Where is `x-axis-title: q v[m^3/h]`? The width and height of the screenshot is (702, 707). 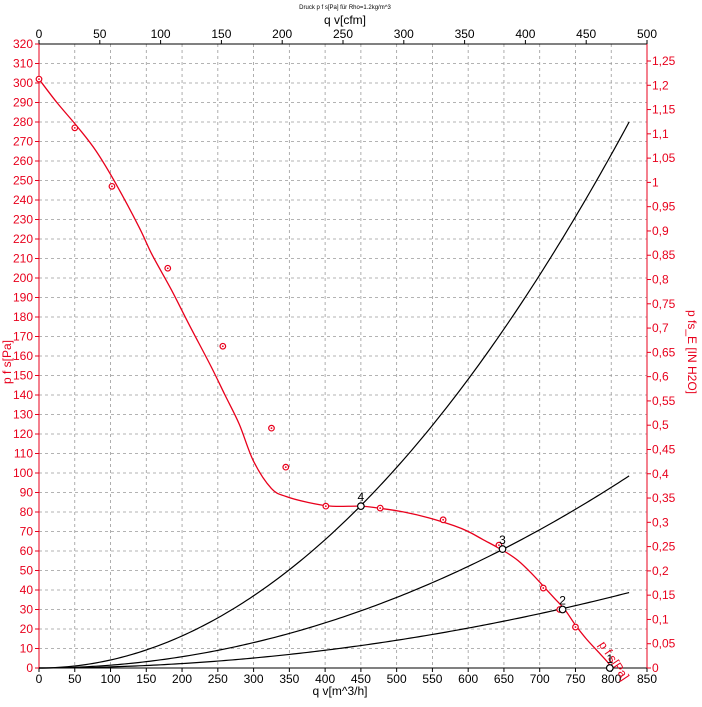 x-axis-title: q v[m^3/h] is located at coordinates (340, 691).